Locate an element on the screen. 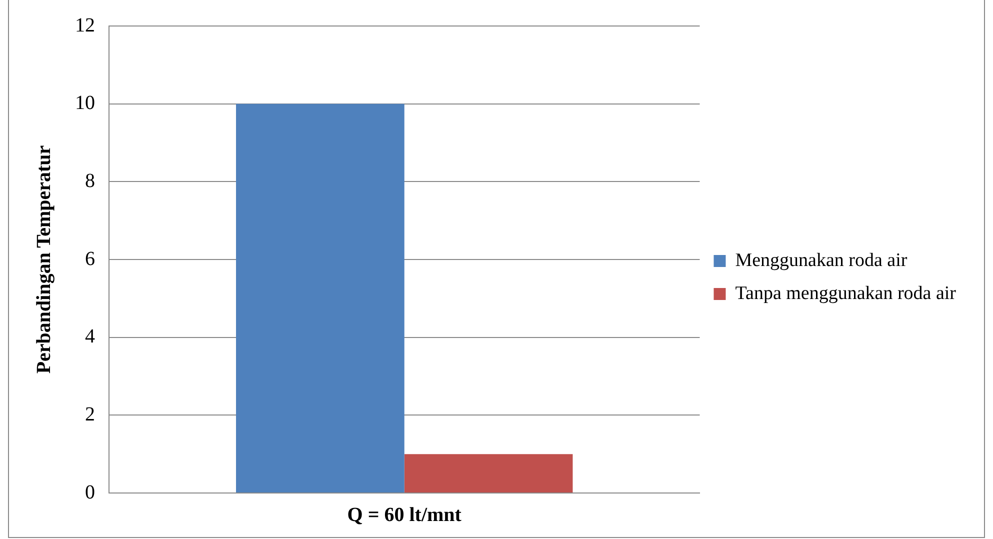 Image resolution: width=993 pixels, height=539 pixels. y-tick-label: 2 is located at coordinates (90, 414).